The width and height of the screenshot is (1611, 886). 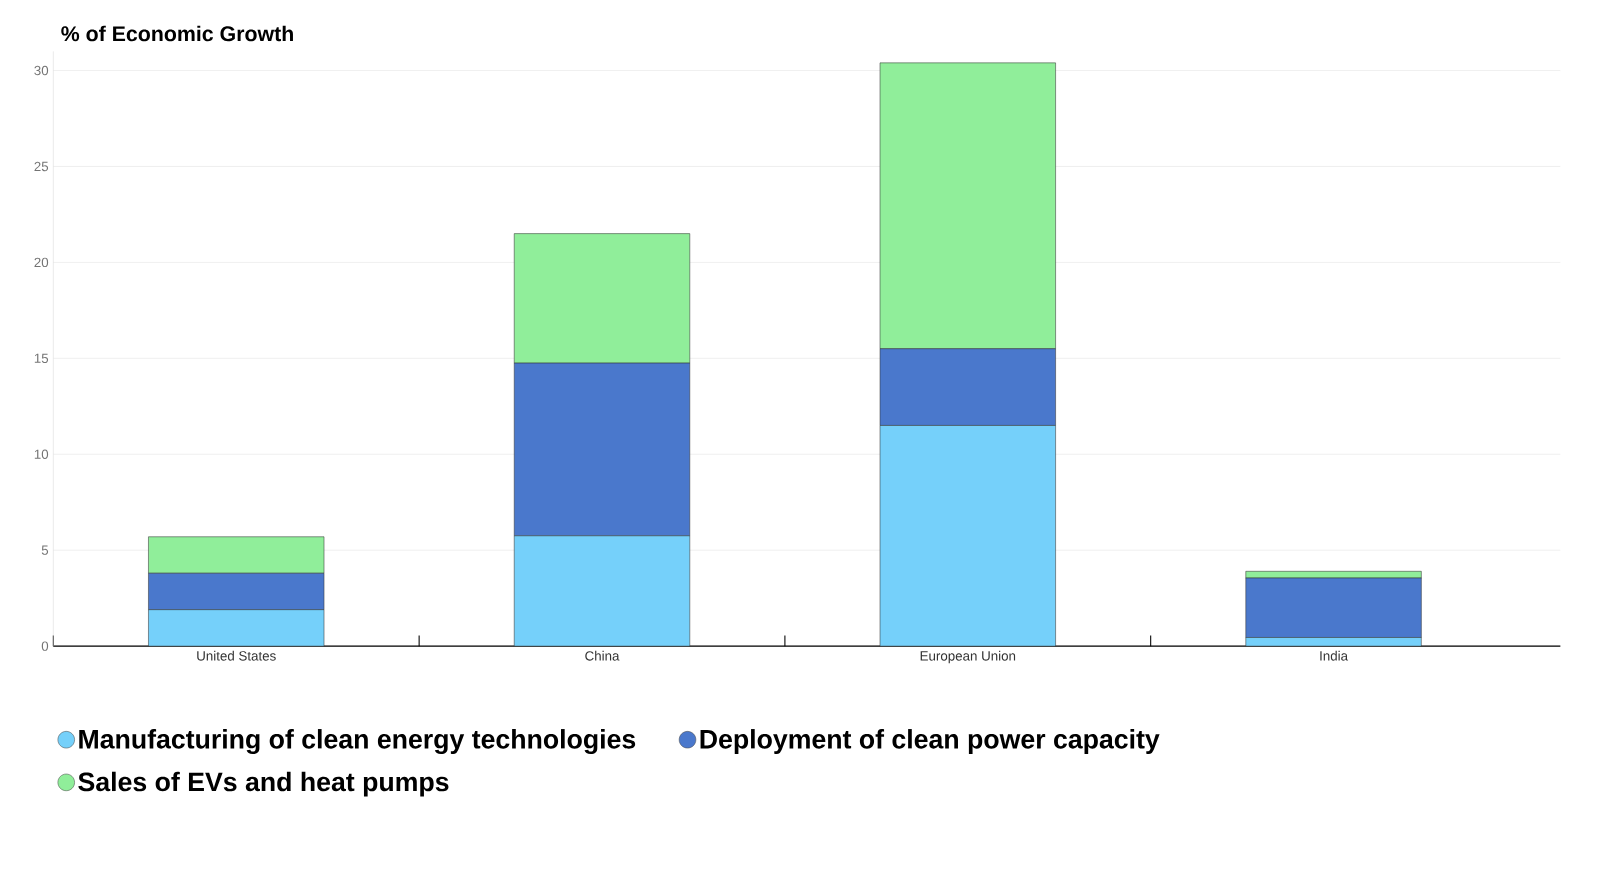 What do you see at coordinates (45, 550) in the screenshot?
I see `y-tick-label: 5` at bounding box center [45, 550].